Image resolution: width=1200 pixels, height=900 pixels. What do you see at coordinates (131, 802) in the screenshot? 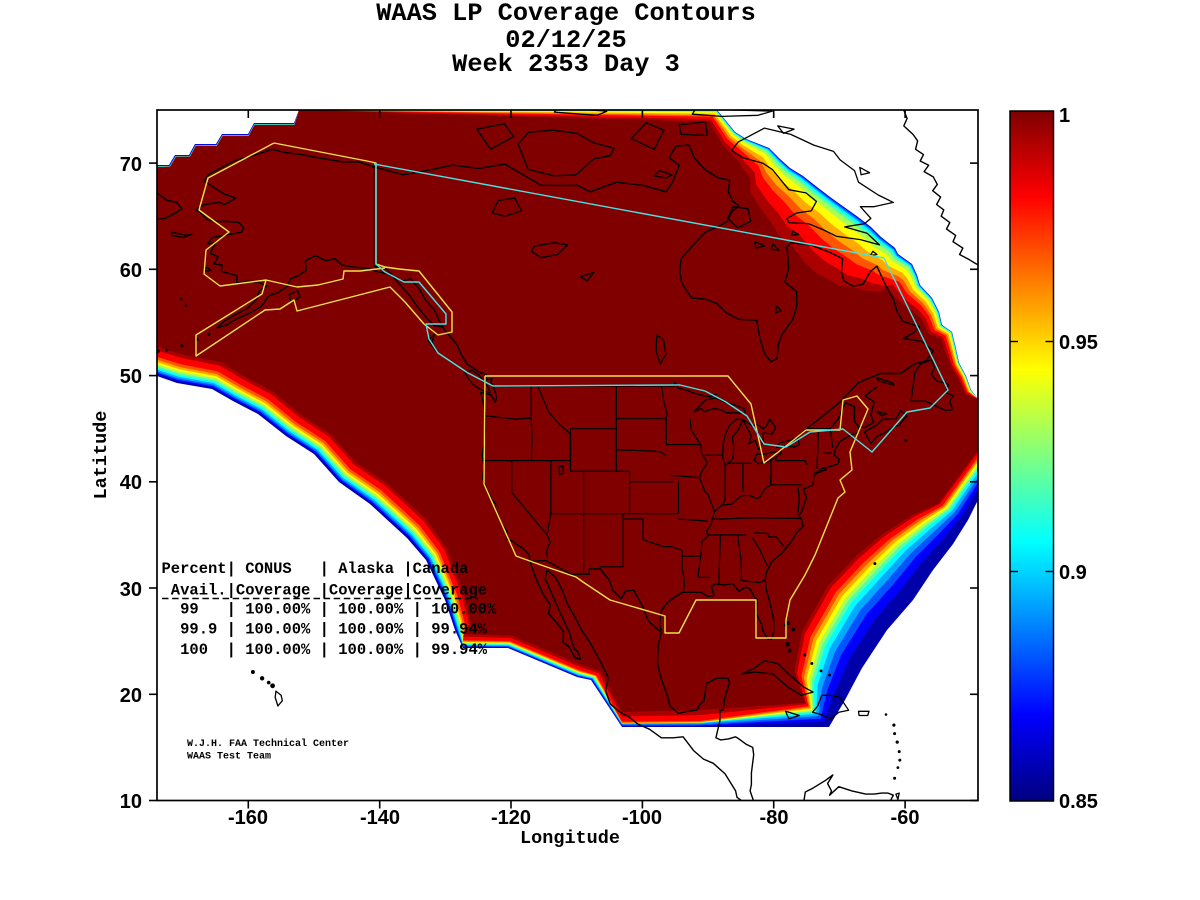
I see `svg-text: 10` at bounding box center [131, 802].